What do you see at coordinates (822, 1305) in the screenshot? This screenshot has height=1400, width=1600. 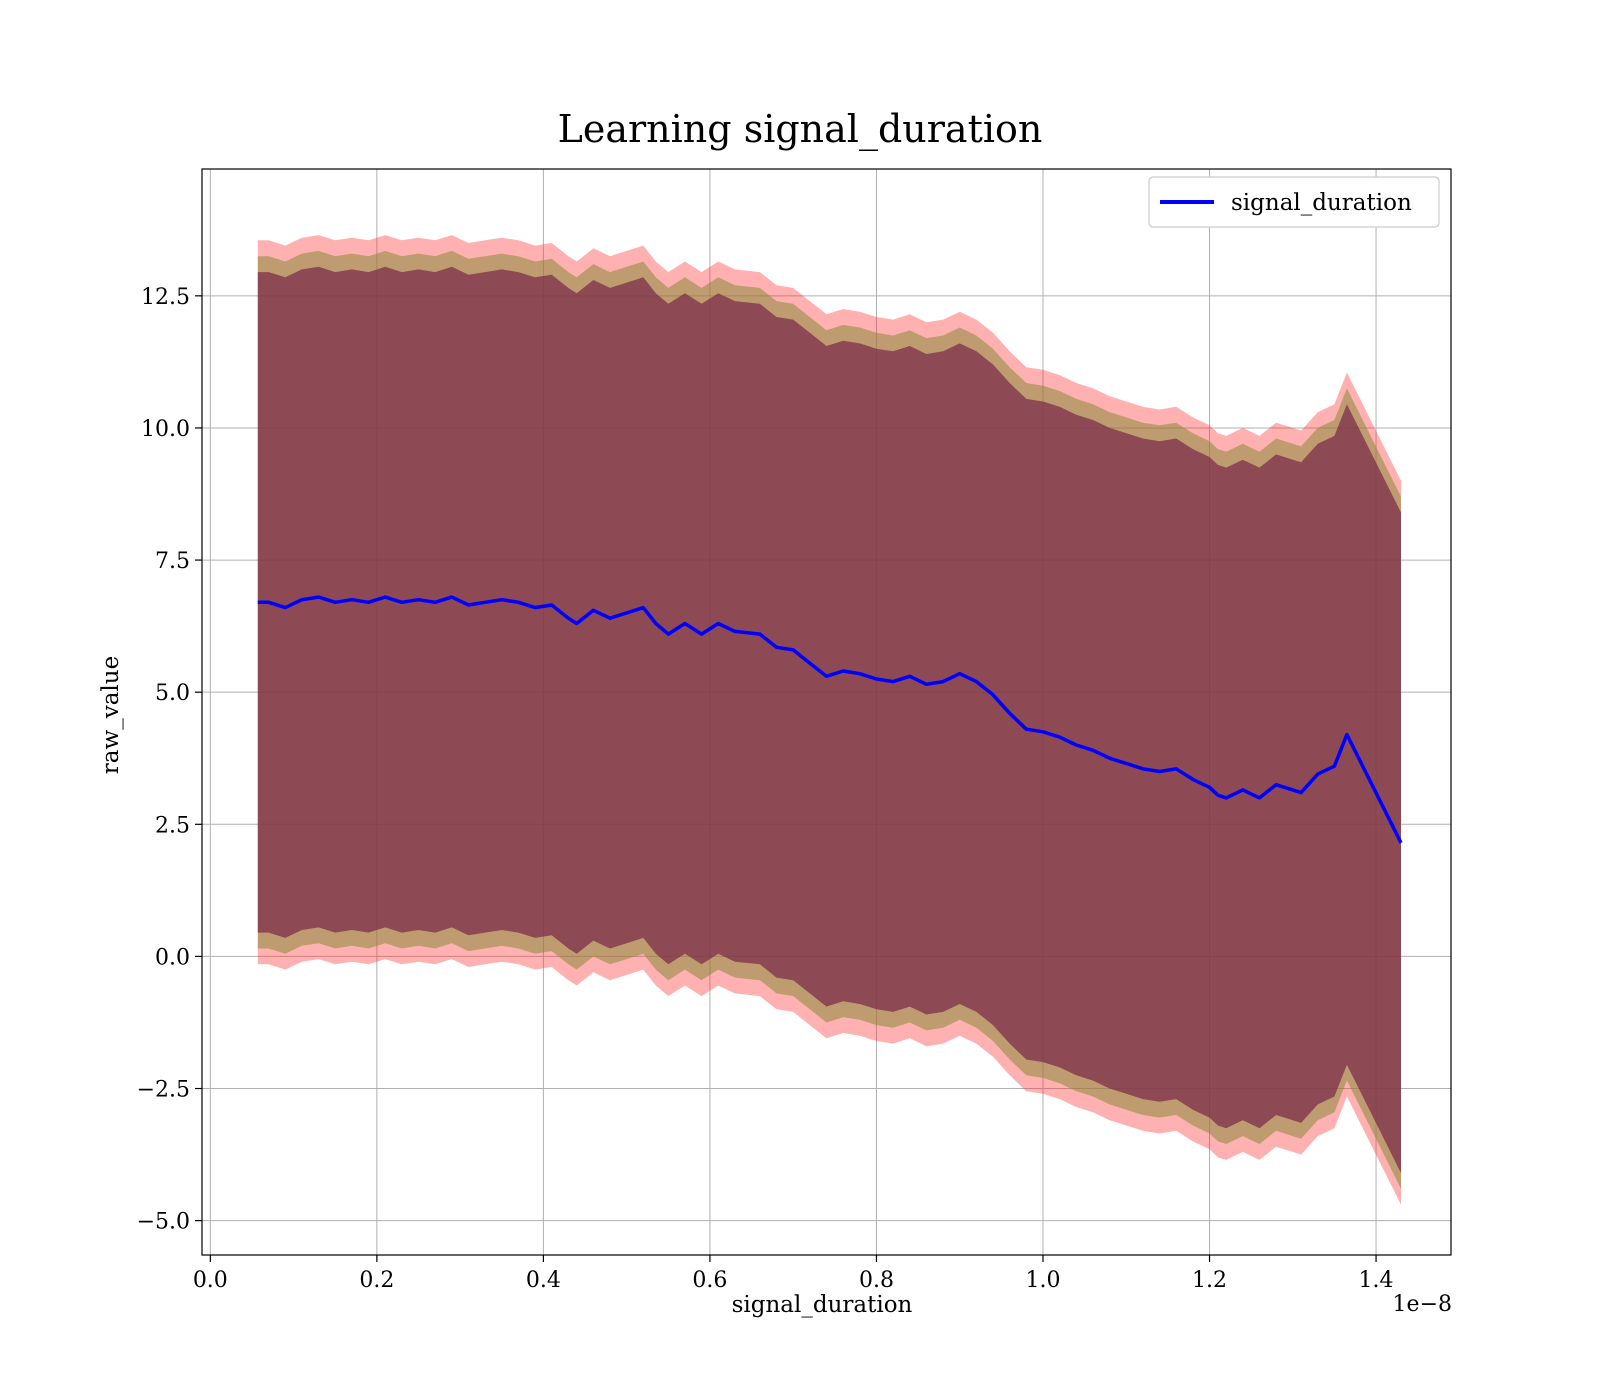 I see `x-axis-label: signal_duration` at bounding box center [822, 1305].